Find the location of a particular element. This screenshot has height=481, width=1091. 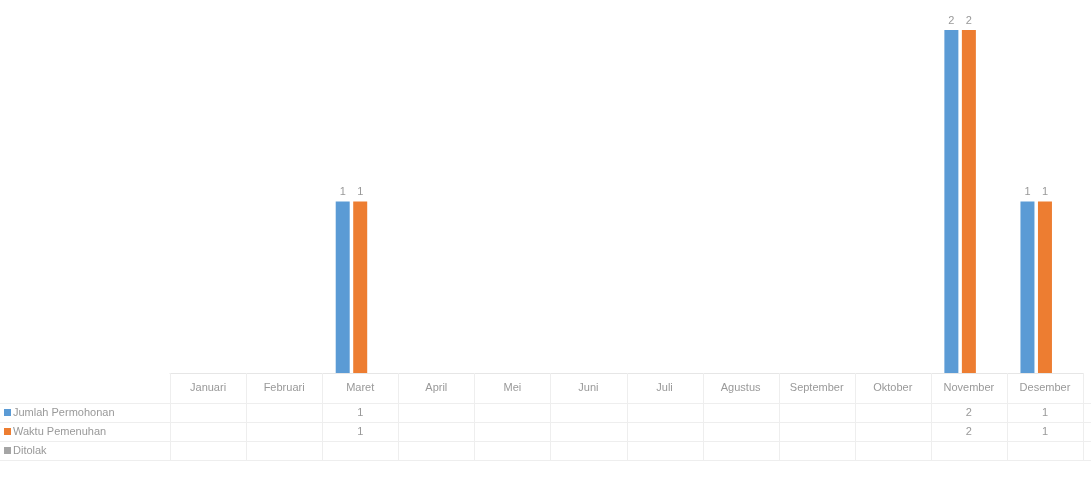

x-tick-label: Januari is located at coordinates (208, 386).